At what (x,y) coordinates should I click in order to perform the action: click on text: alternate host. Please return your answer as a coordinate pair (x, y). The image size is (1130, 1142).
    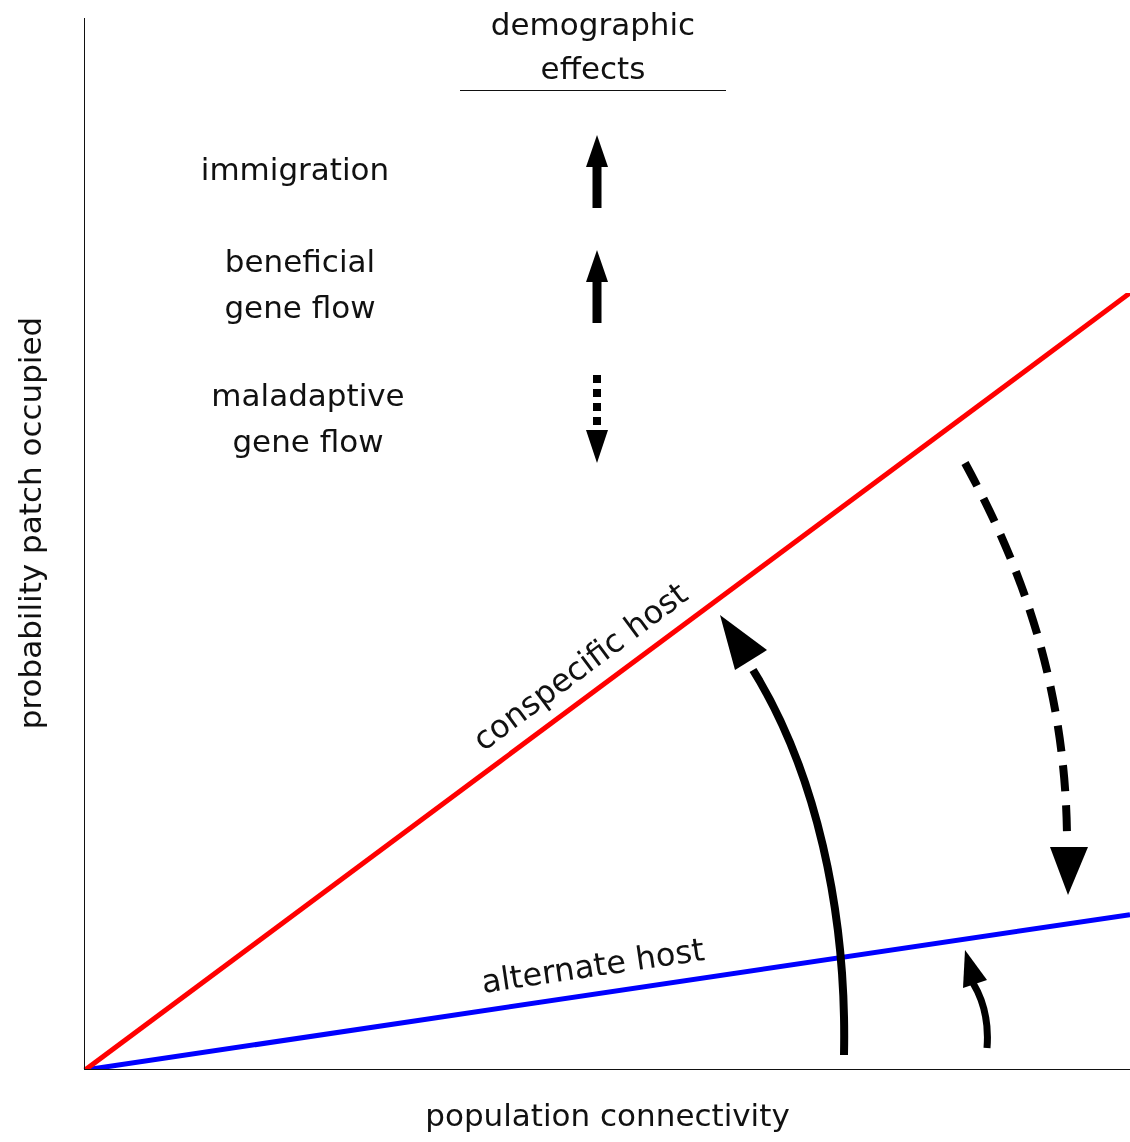
    Looking at the image, I should click on (592, 965).